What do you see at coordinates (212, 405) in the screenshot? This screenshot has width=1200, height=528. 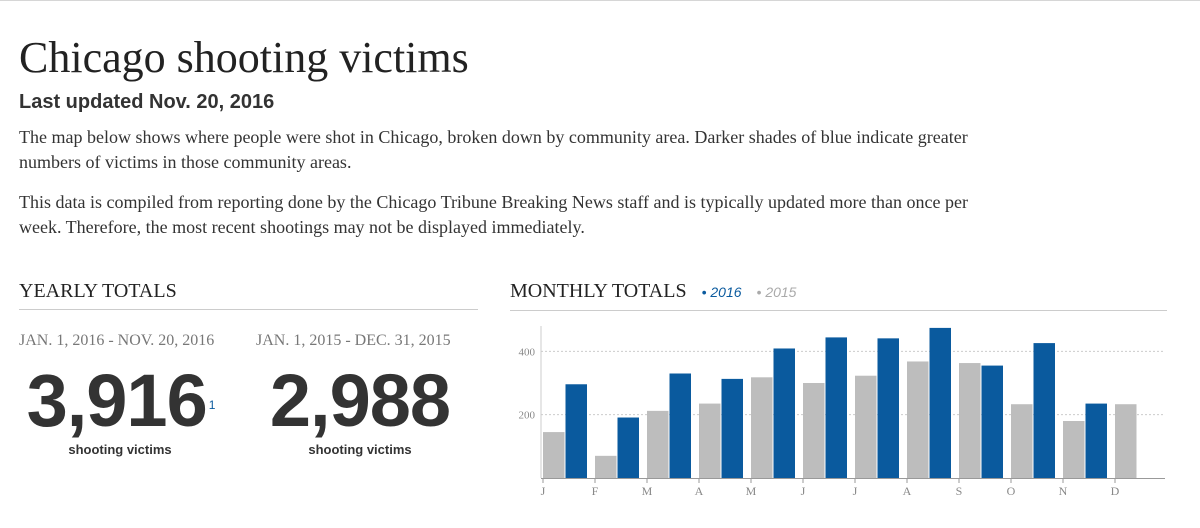 I see `footnote-marker: 1` at bounding box center [212, 405].